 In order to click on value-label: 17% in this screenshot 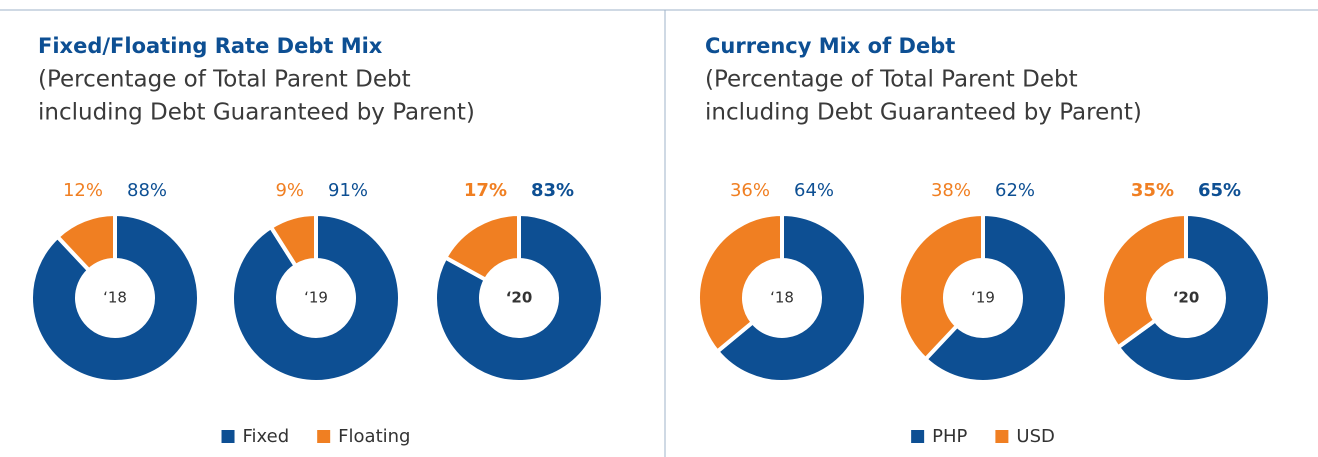, I will do `click(485, 190)`.